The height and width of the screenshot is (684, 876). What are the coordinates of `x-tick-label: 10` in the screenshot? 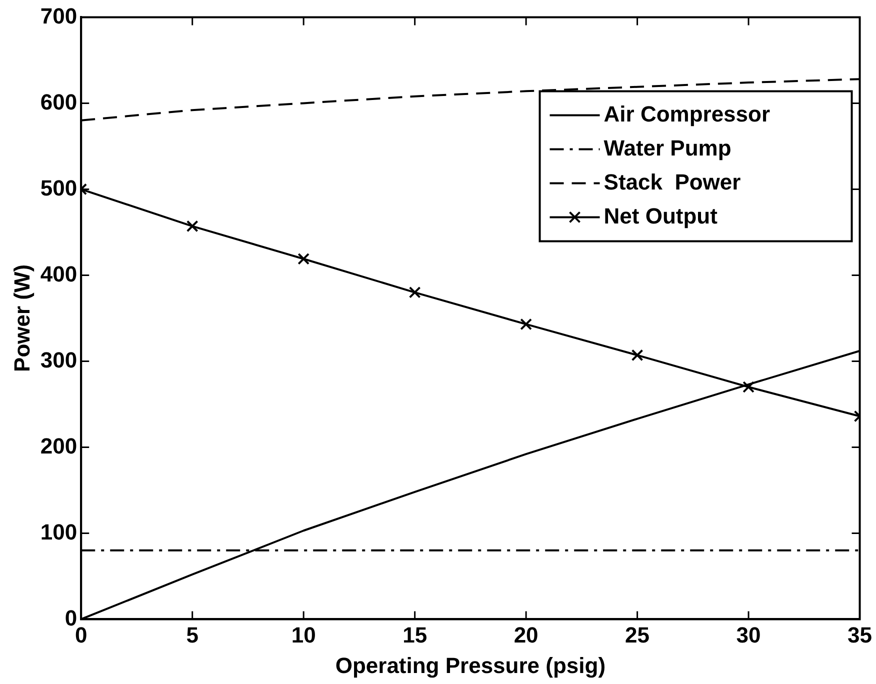 It's located at (303, 635).